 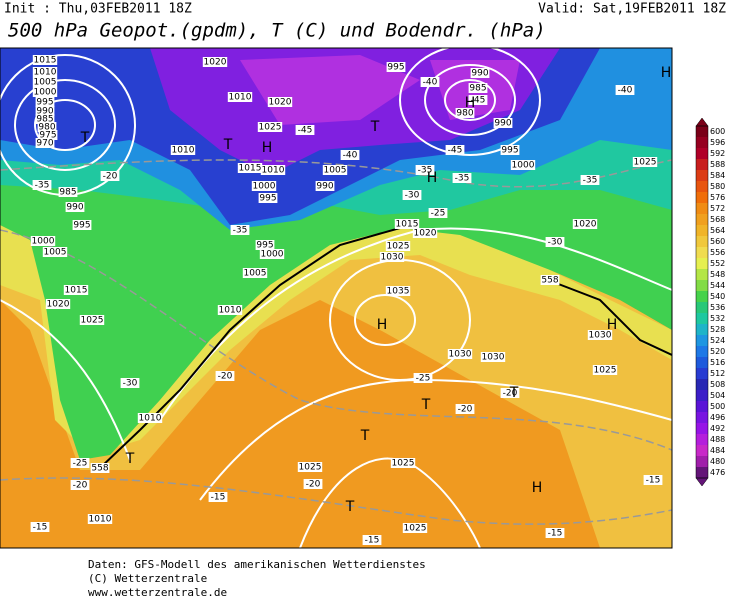 I want to click on footer-line: www.wetterzentrale.de, so click(x=157, y=592).